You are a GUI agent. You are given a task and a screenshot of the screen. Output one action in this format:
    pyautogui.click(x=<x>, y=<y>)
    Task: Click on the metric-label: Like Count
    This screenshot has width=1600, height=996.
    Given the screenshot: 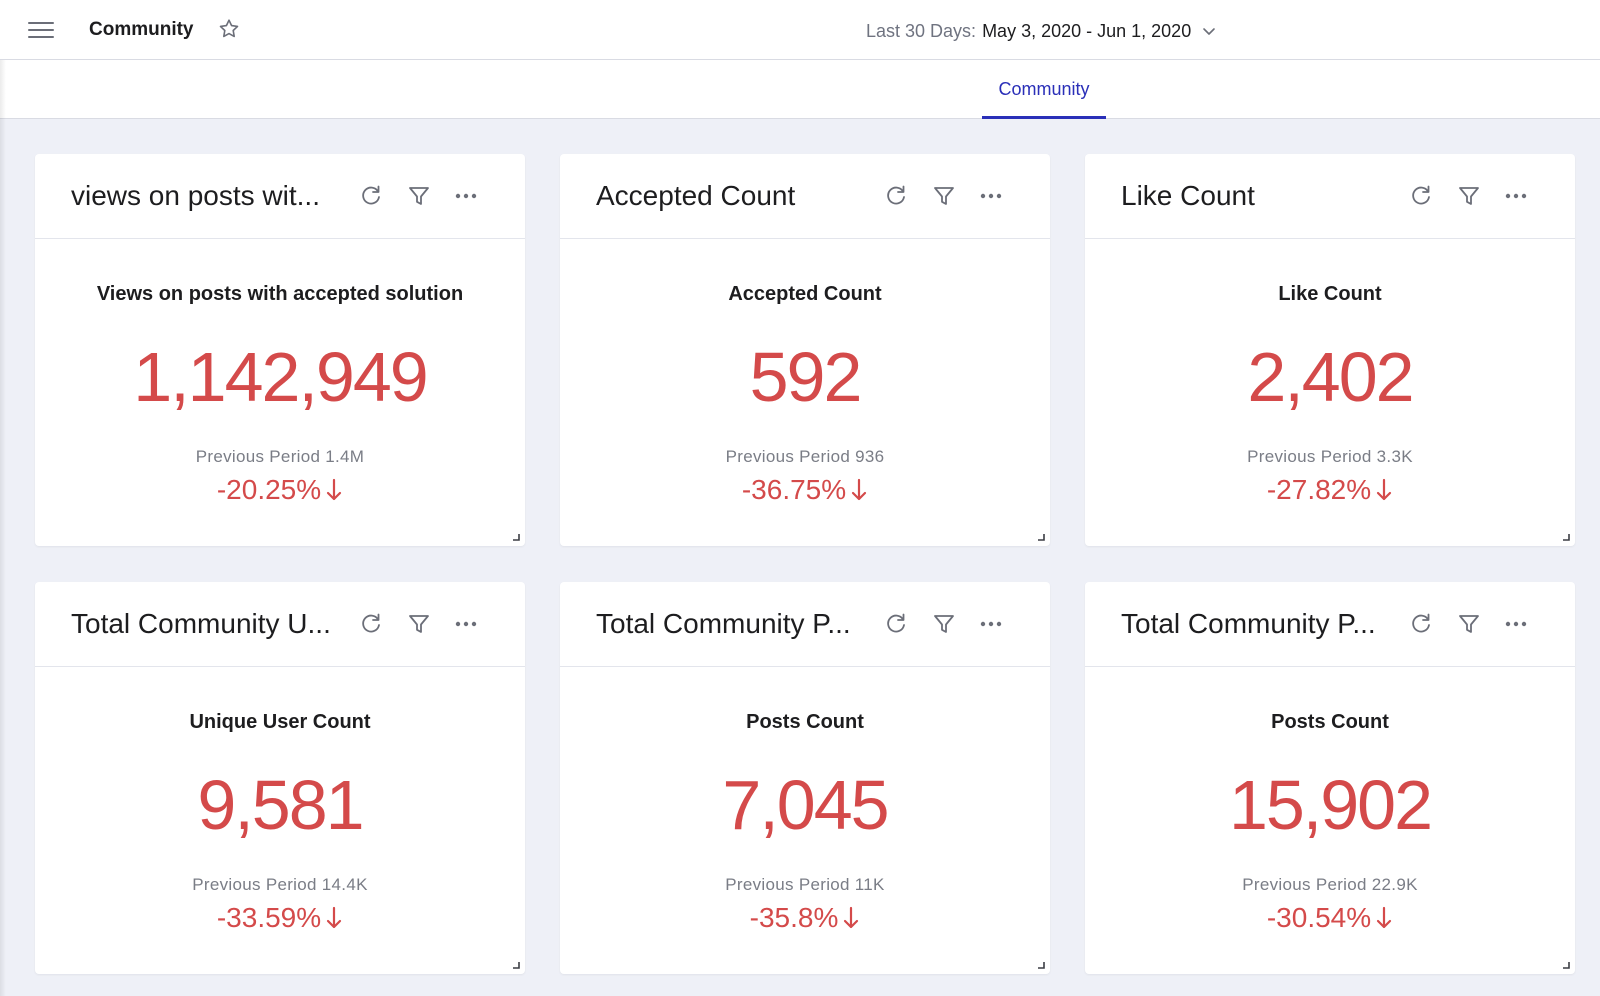 What is the action you would take?
    pyautogui.click(x=1330, y=294)
    